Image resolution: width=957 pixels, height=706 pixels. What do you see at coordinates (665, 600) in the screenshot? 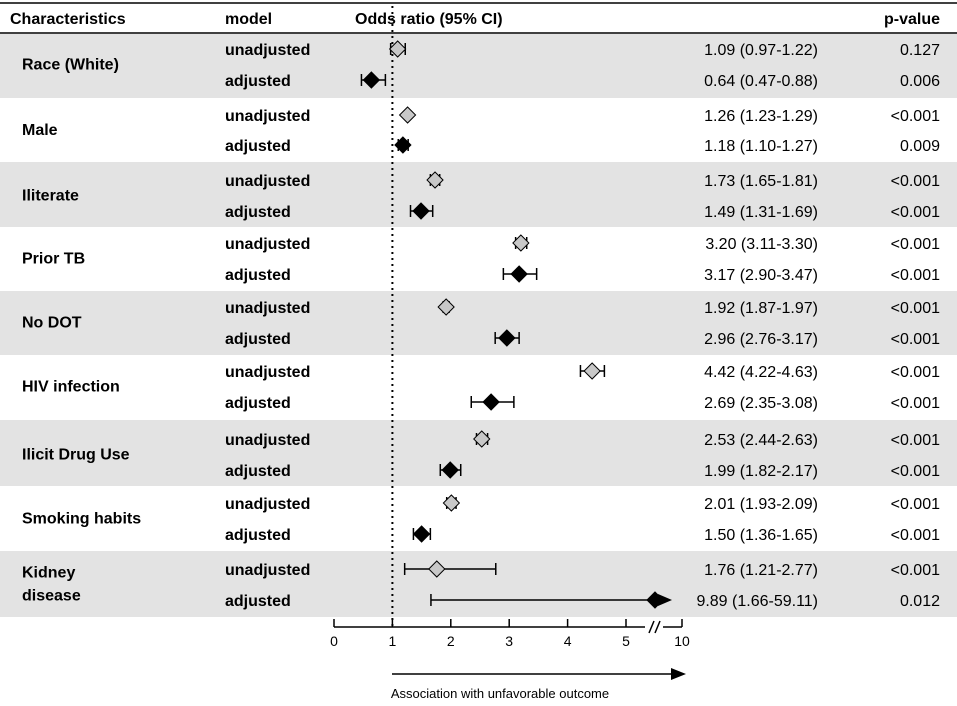
I see `ci-arrowhead` at bounding box center [665, 600].